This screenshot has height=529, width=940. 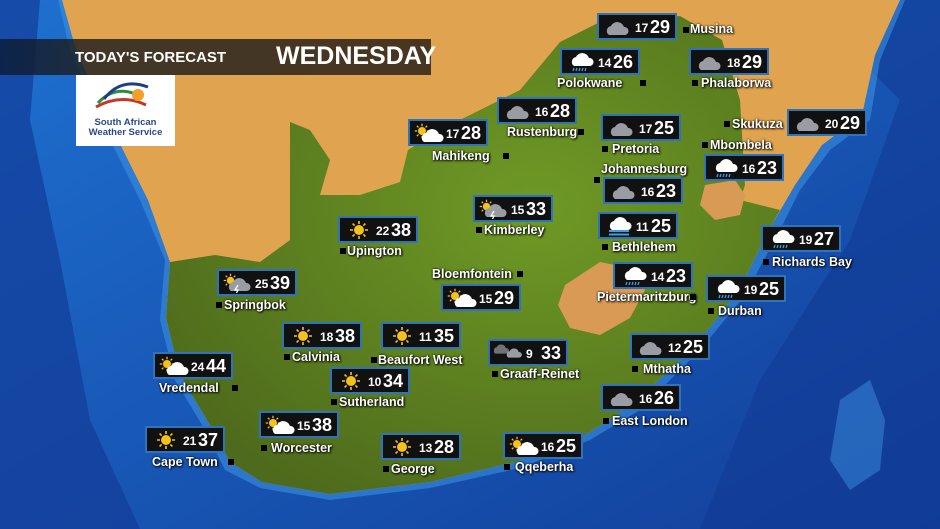 What do you see at coordinates (757, 124) in the screenshot?
I see `city-label-skukuza: Skukuza` at bounding box center [757, 124].